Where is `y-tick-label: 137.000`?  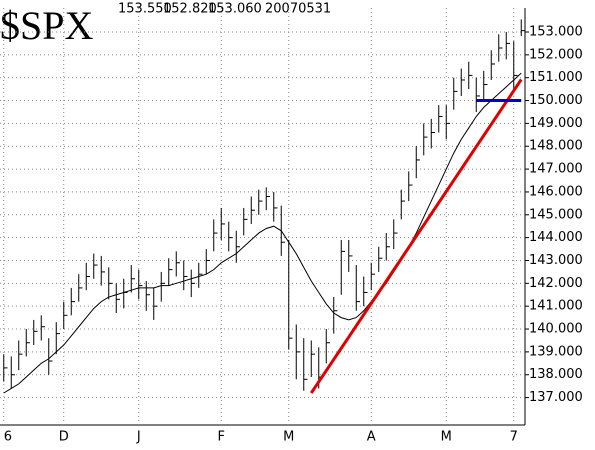
y-tick-label: 137.000 is located at coordinates (556, 397).